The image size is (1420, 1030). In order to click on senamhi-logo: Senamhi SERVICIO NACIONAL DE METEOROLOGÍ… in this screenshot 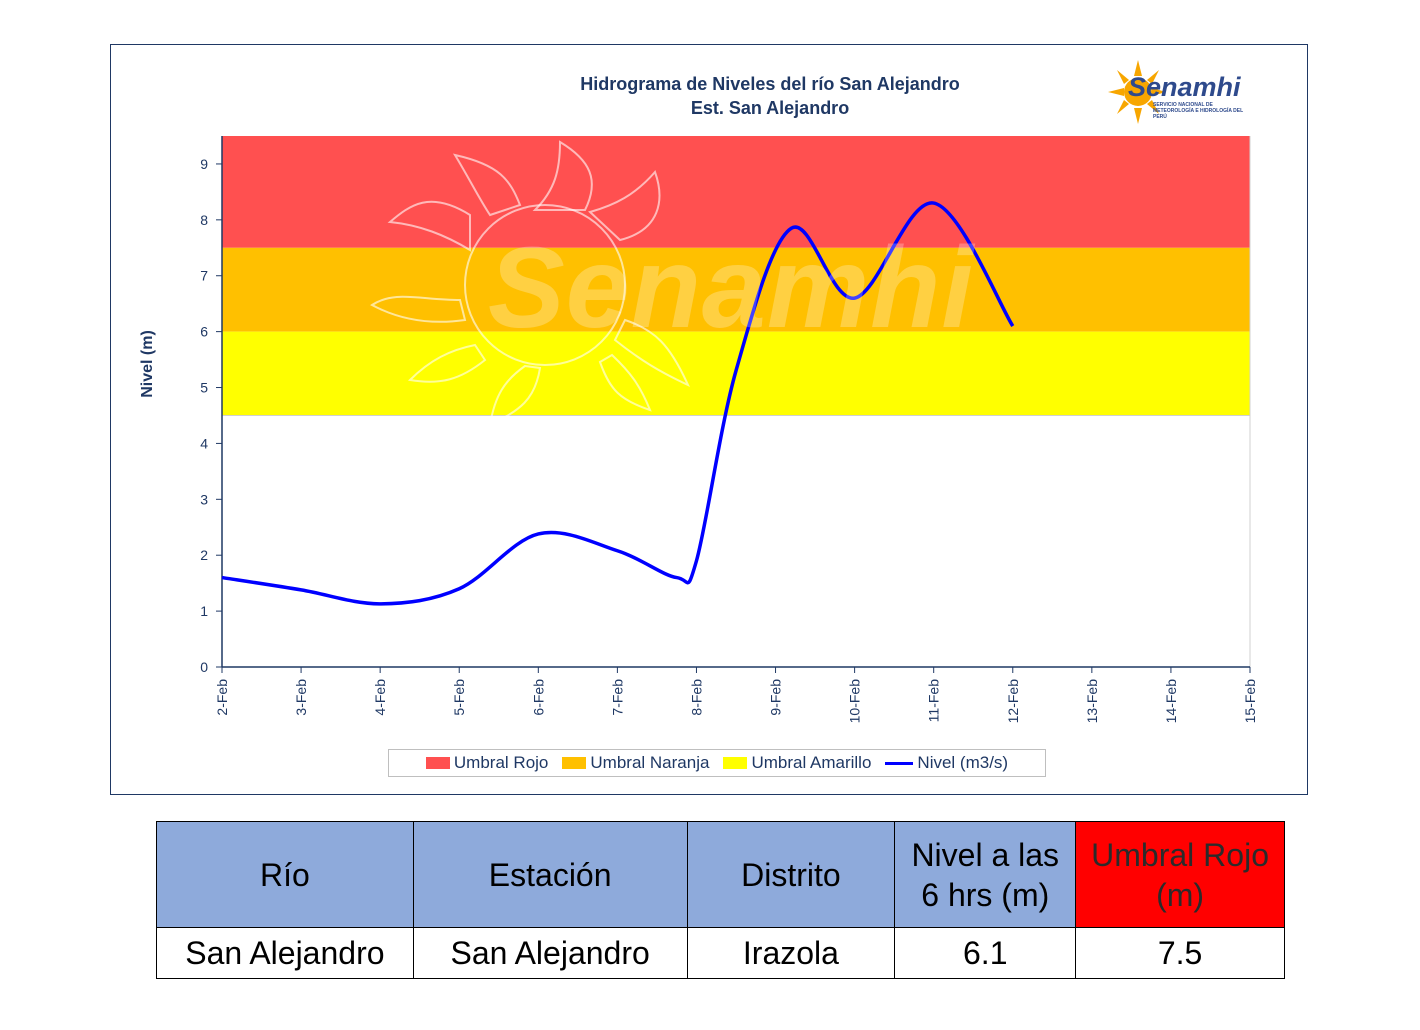, I will do `click(1183, 92)`.